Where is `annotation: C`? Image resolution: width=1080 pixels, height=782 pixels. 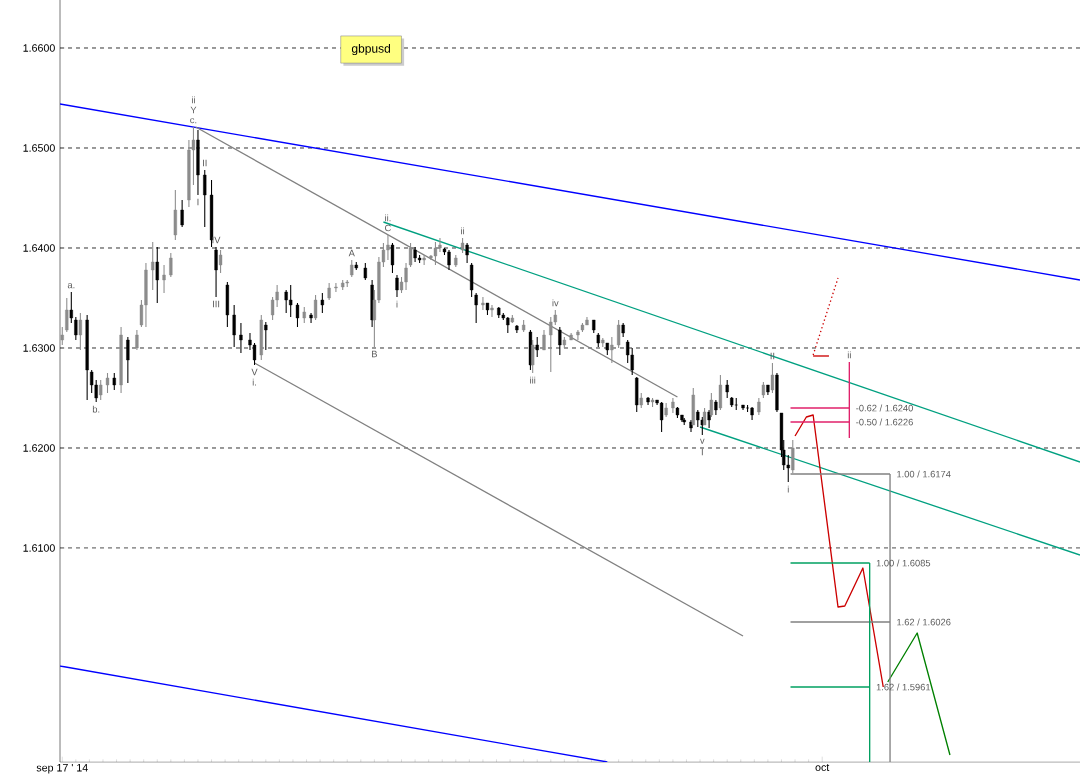
annotation: C is located at coordinates (388, 228).